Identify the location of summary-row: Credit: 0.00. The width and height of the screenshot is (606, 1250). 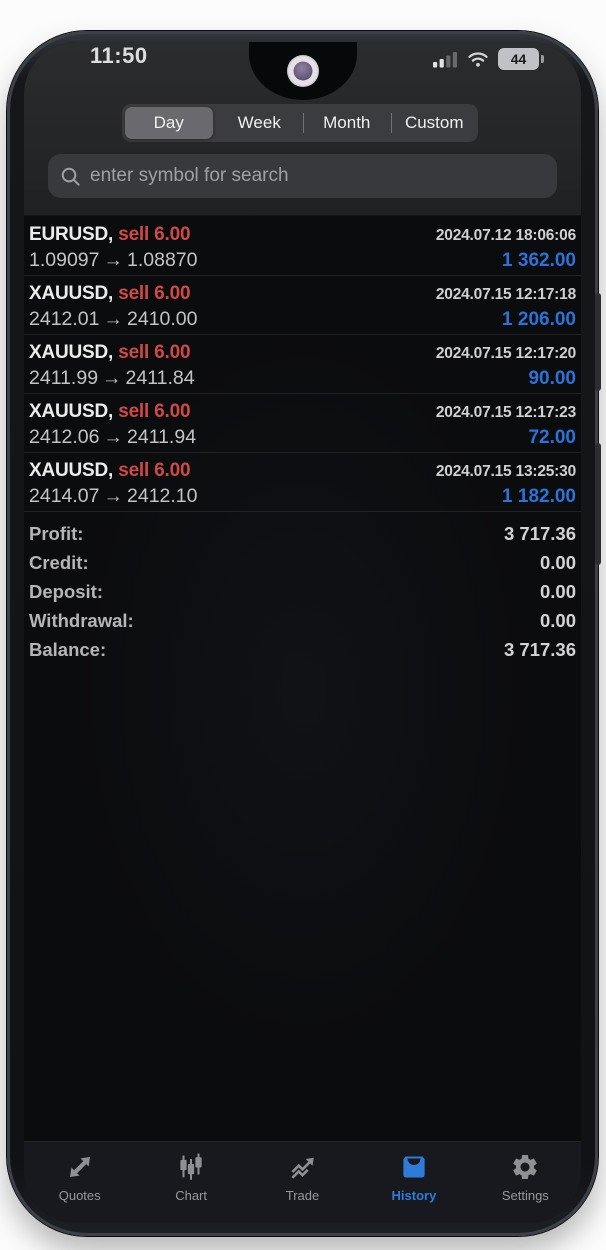
(302, 563).